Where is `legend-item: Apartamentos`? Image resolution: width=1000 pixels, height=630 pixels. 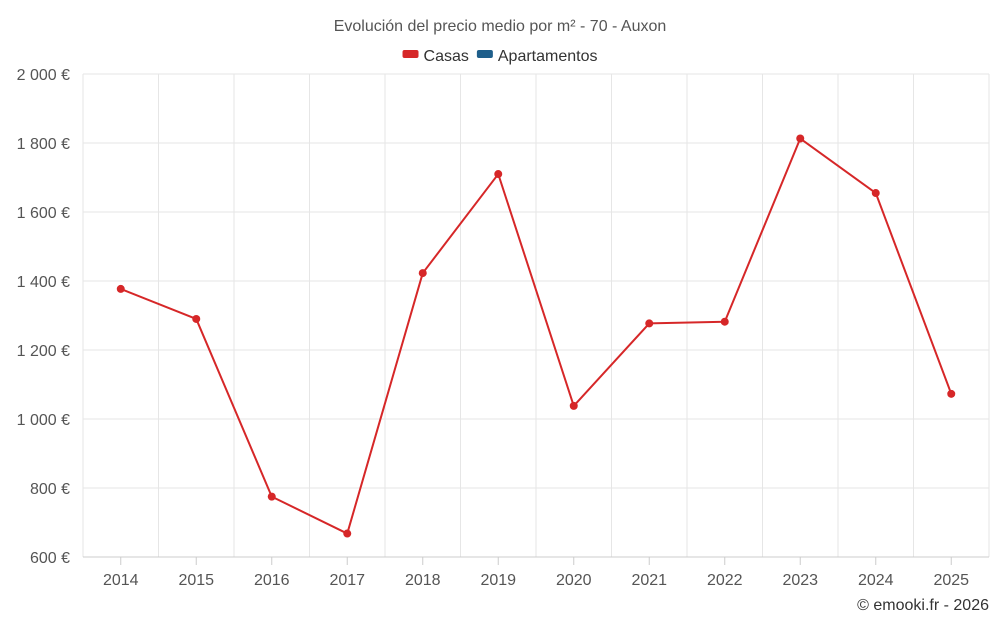 legend-item: Apartamentos is located at coordinates (537, 56).